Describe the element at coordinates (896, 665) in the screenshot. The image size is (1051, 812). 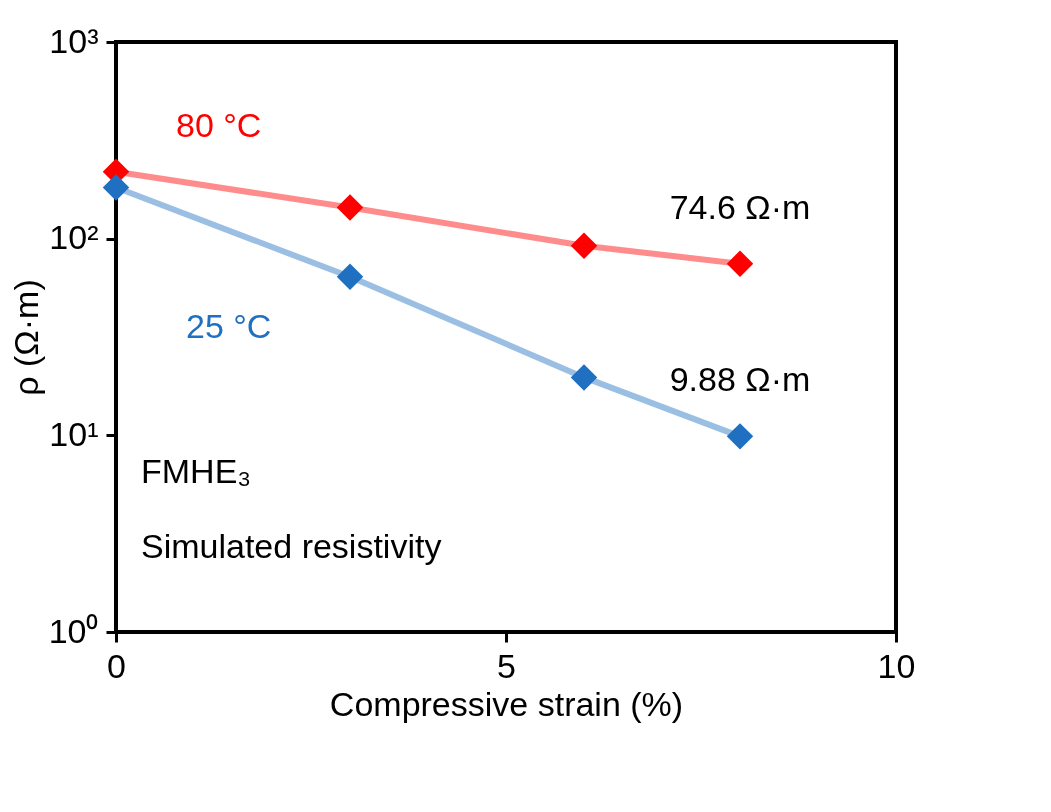
I see `x-tick-label: 10` at that location.